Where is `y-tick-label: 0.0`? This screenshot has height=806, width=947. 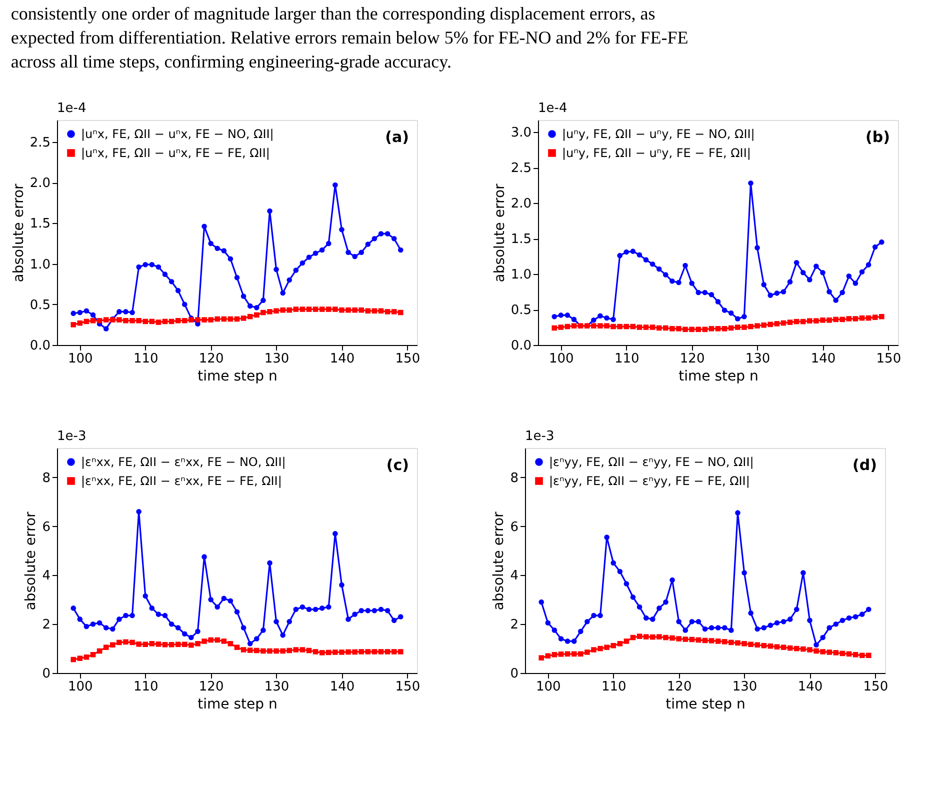 y-tick-label: 0.0 is located at coordinates (521, 346).